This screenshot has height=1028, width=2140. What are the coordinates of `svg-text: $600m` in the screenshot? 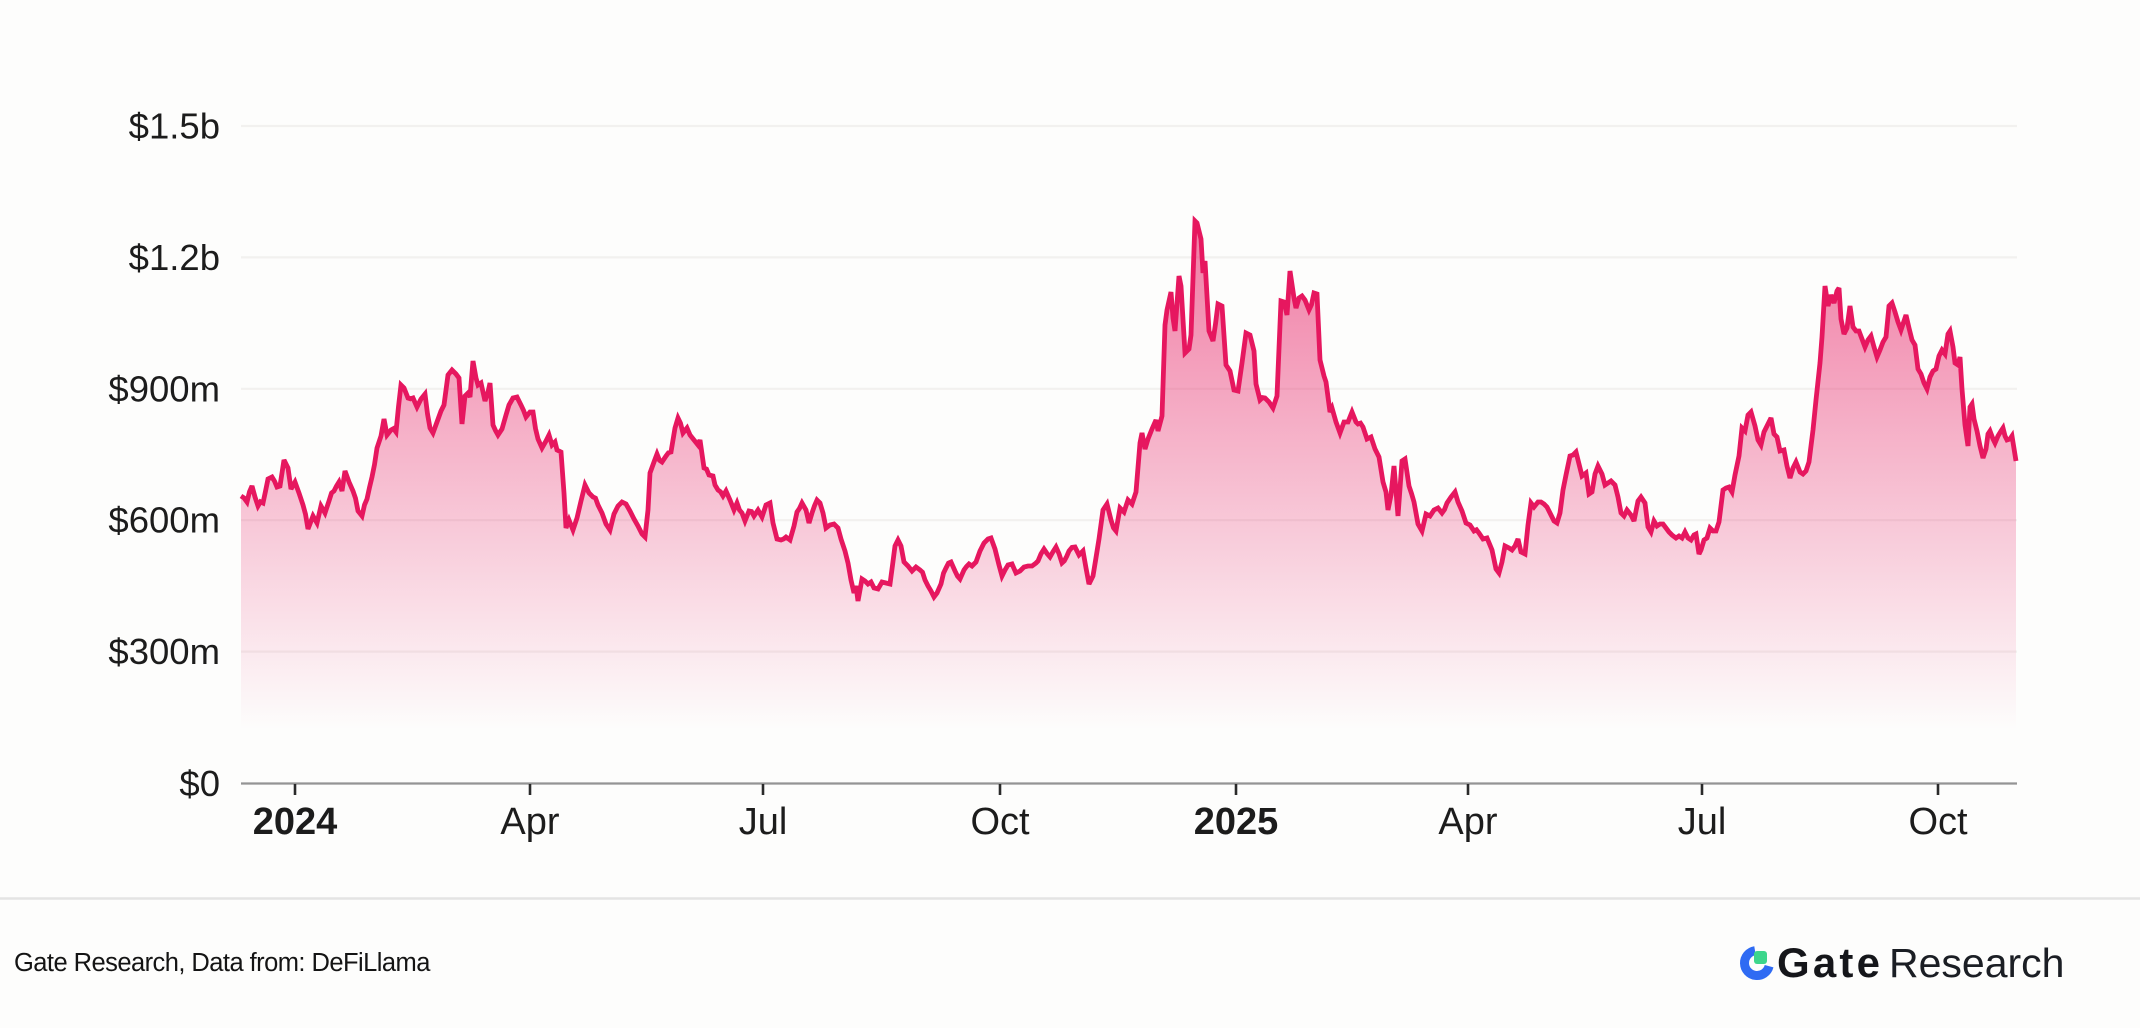 It's located at (164, 520).